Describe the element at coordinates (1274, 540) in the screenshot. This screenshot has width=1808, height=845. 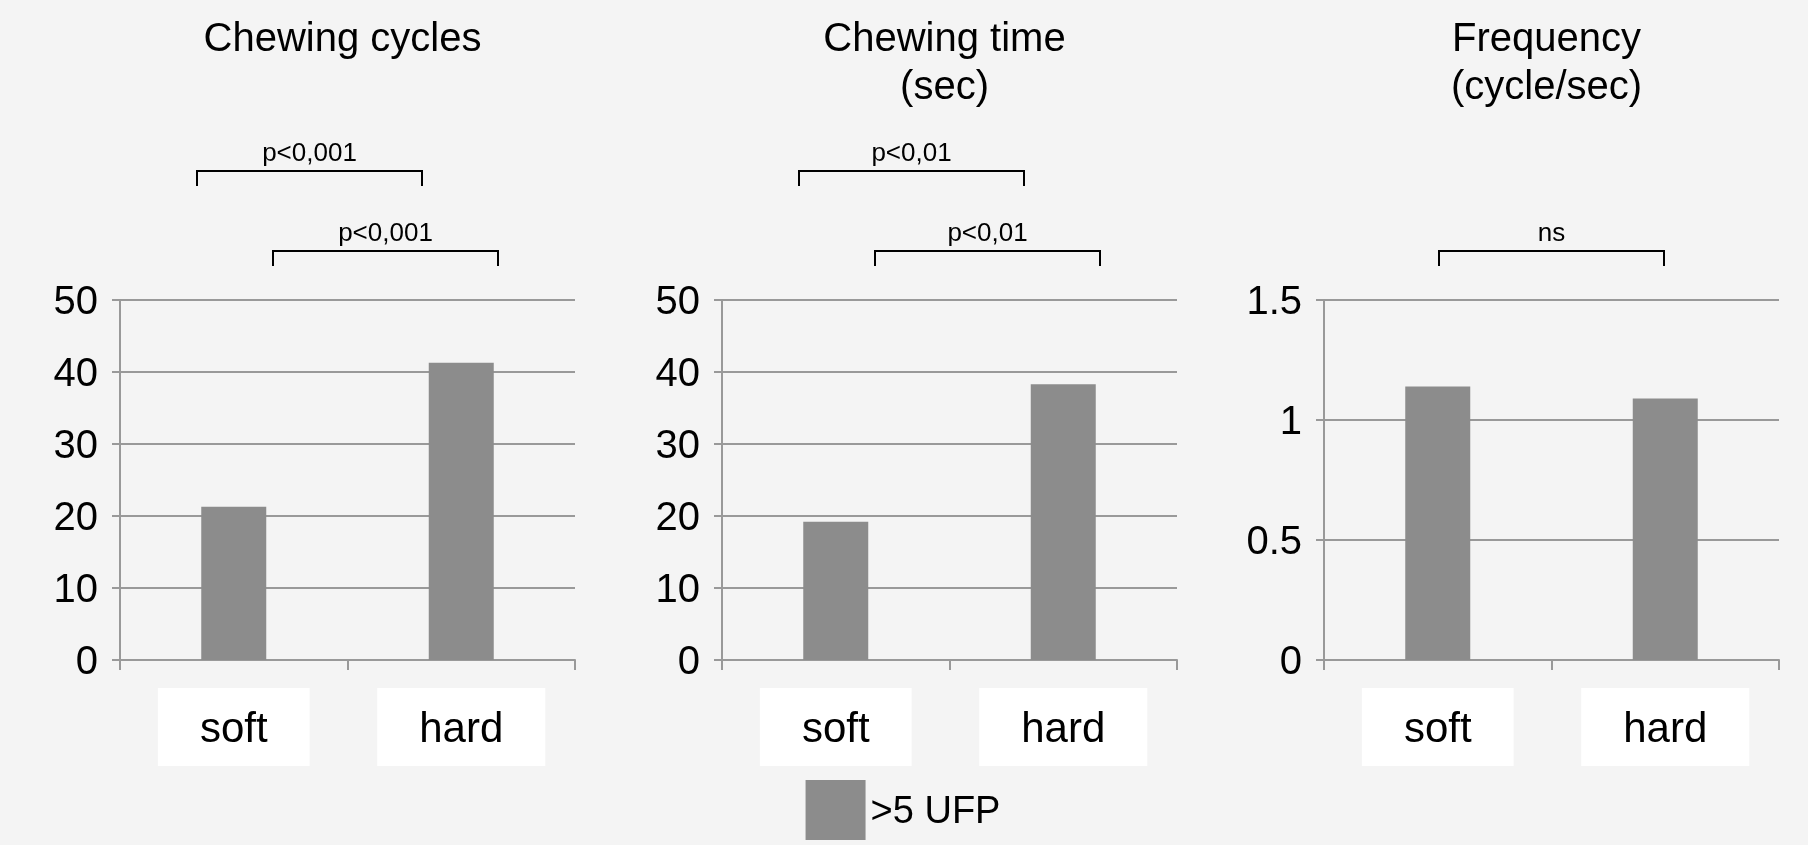
I see `y-tick-label: 0.5` at that location.